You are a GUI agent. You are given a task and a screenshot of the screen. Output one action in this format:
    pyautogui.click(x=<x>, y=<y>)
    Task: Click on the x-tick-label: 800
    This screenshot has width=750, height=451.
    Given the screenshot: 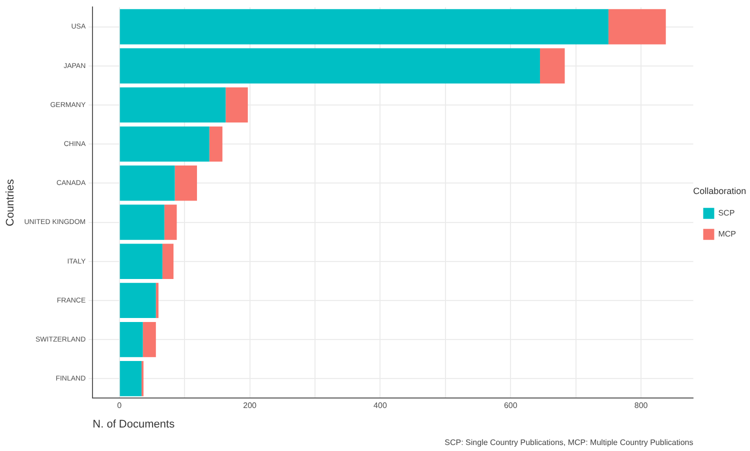 What is the action you would take?
    pyautogui.click(x=641, y=405)
    